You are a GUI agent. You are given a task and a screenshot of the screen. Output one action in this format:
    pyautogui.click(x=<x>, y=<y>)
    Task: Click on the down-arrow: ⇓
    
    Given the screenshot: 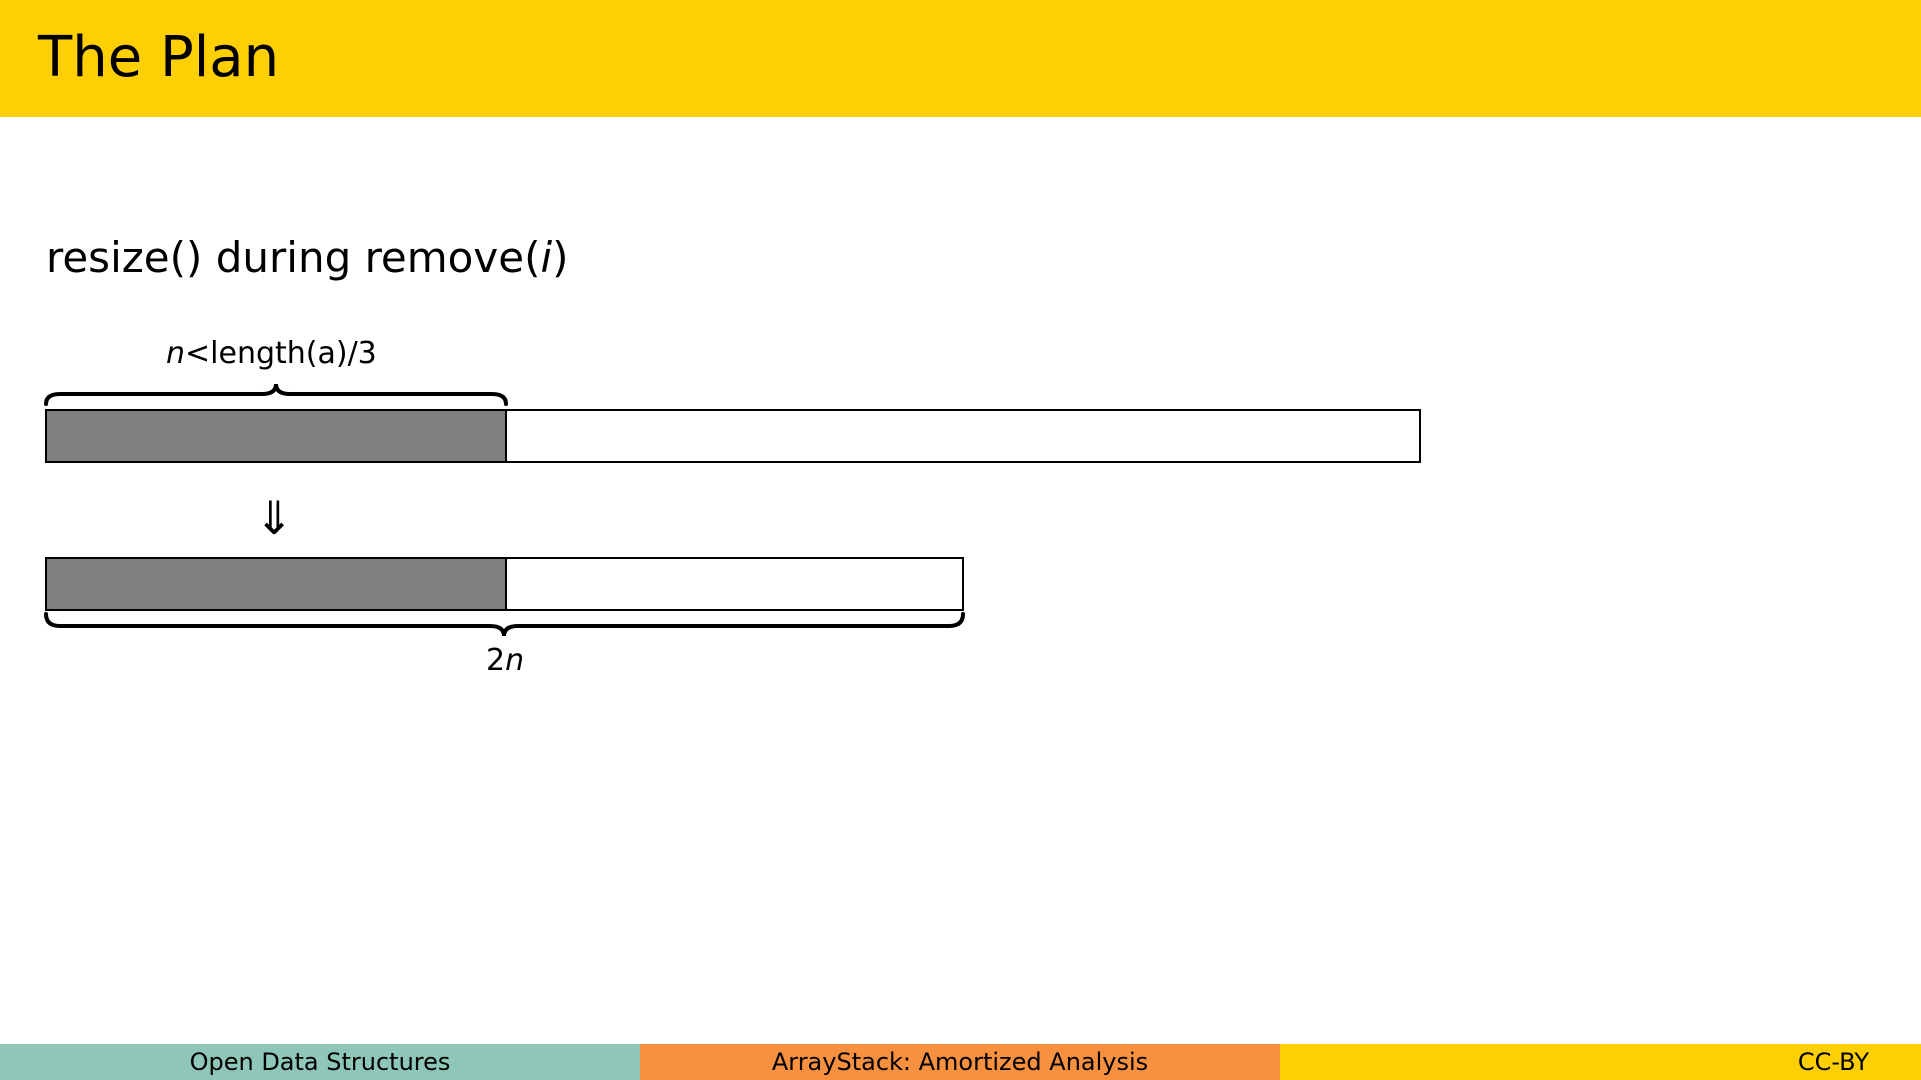 What is the action you would take?
    pyautogui.click(x=274, y=518)
    